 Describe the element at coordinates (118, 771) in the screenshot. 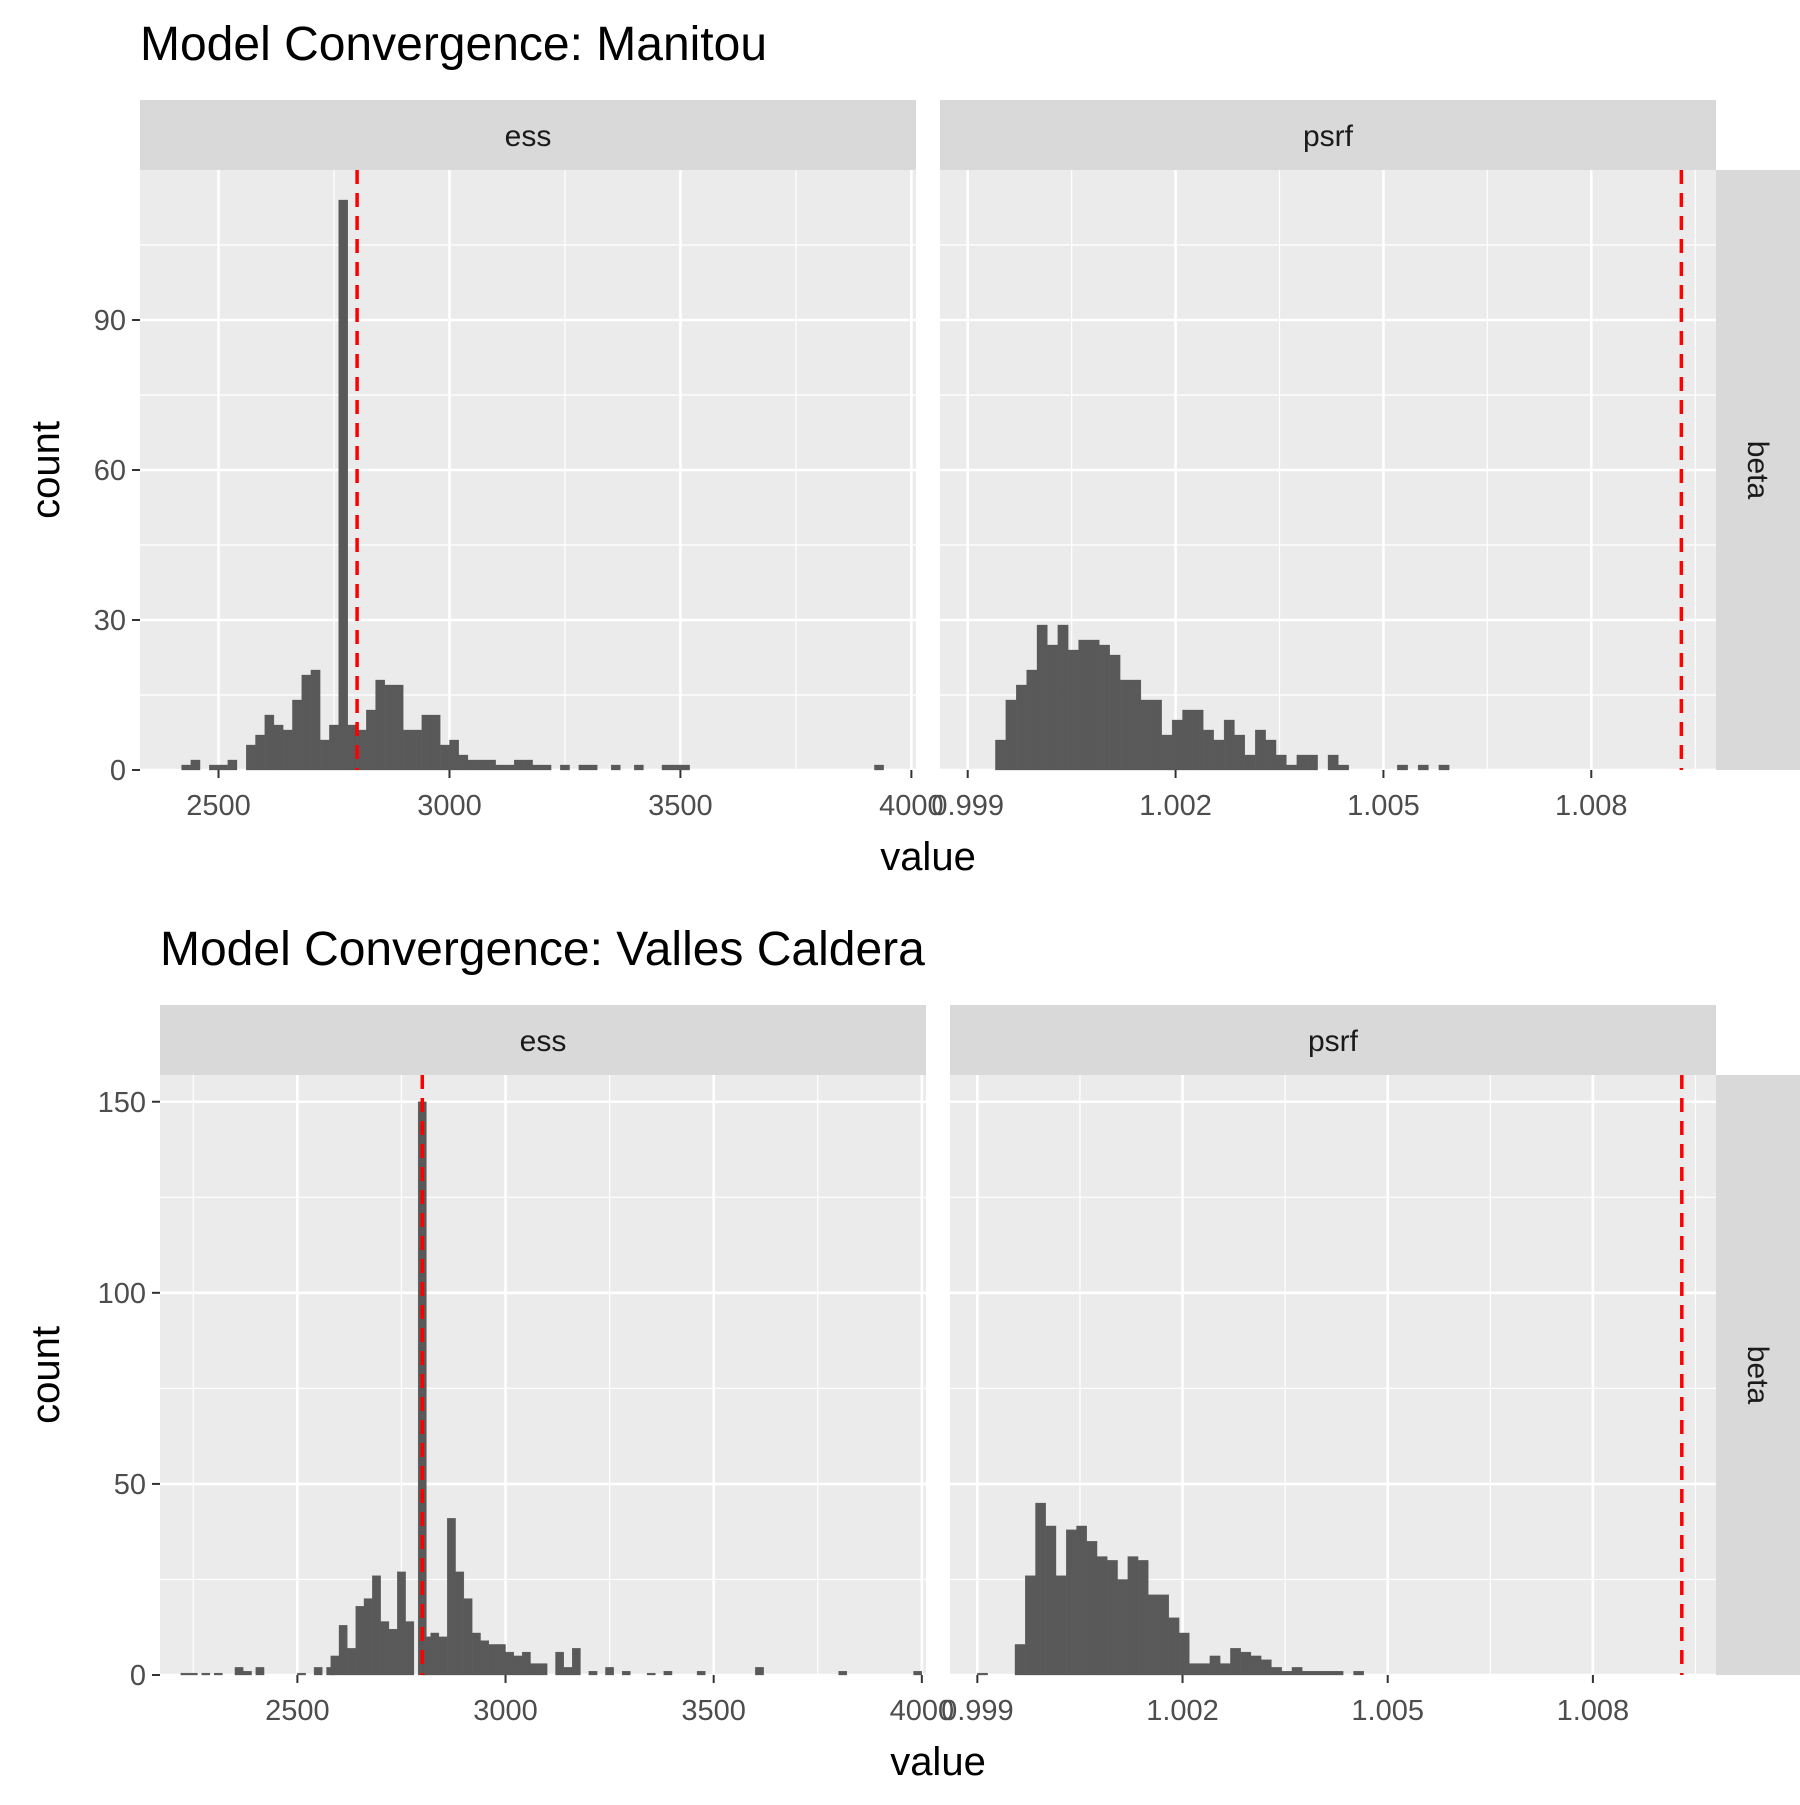

I see `y-tick-label: 0` at that location.